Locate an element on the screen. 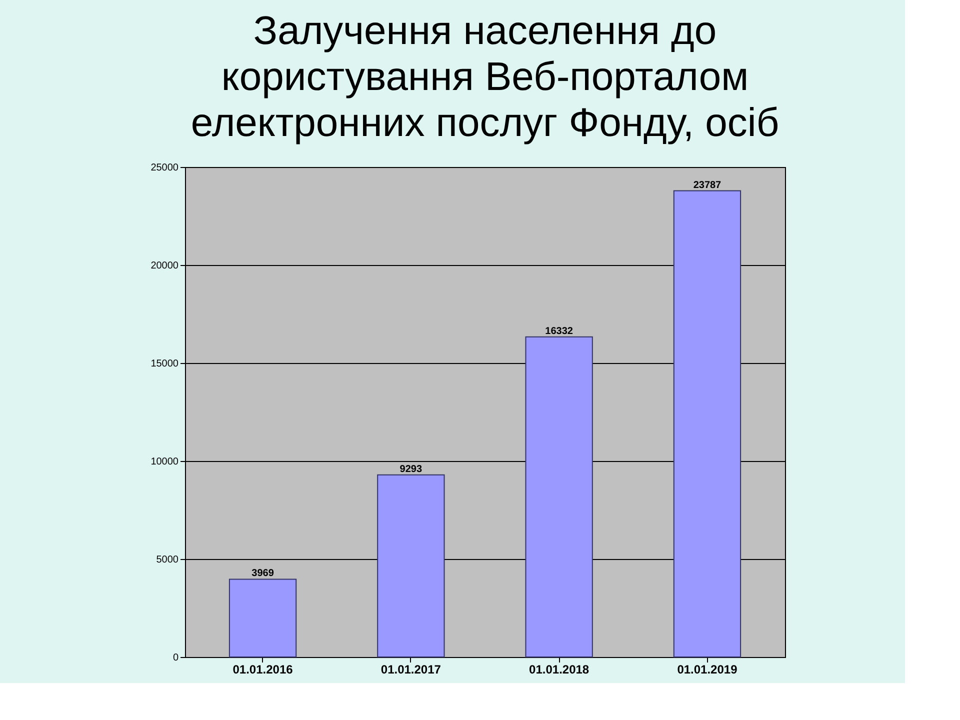 Image resolution: width=960 pixels, height=720 pixels. data-label: 9293 is located at coordinates (411, 469).